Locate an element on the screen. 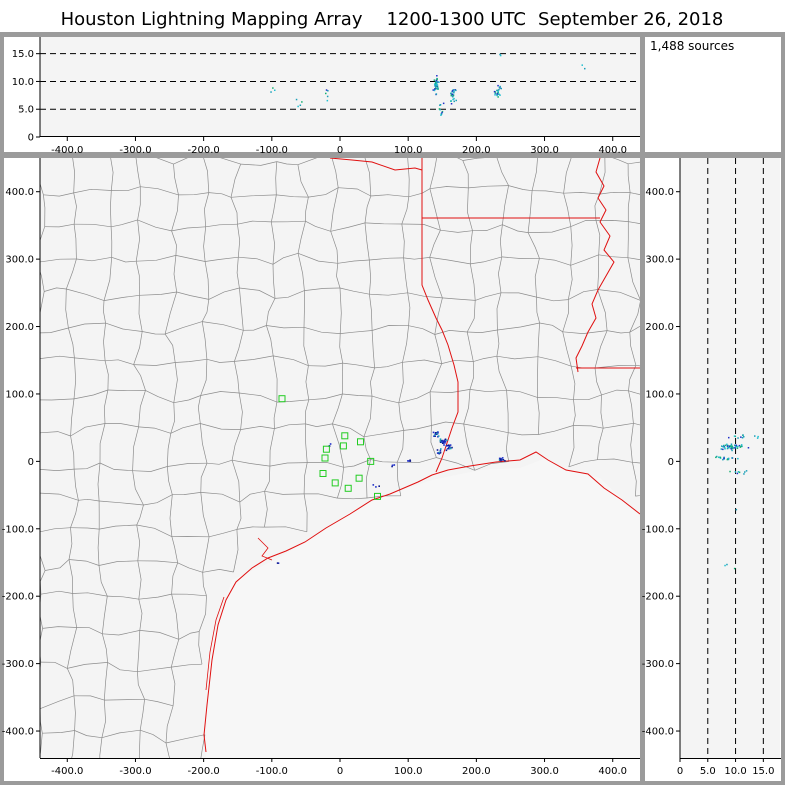 The image size is (785, 785). y-tick-label: -300.0 is located at coordinates (18, 664).